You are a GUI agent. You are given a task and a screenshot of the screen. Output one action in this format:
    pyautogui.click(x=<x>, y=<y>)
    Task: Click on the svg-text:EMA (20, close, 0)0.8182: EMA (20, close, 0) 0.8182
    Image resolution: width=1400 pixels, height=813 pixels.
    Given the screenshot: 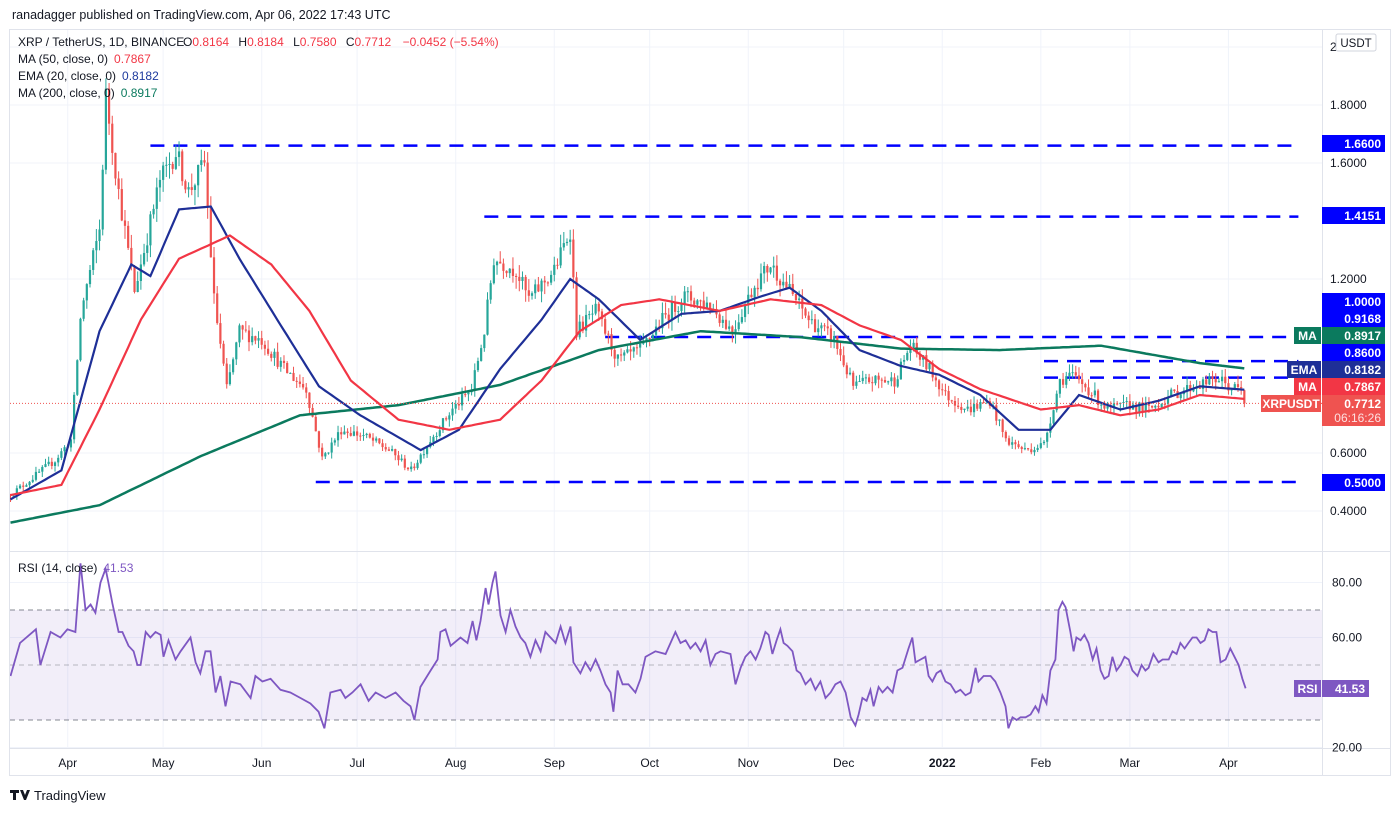 What is the action you would take?
    pyautogui.click(x=88, y=76)
    